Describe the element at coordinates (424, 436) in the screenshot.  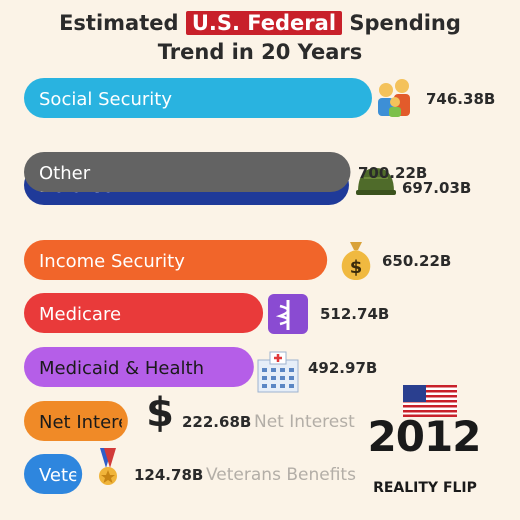
I see `year-label: 2012` at that location.